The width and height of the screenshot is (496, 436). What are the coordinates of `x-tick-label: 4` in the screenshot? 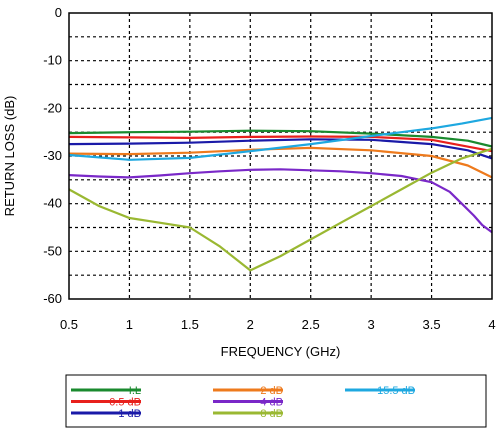 It's located at (491, 324).